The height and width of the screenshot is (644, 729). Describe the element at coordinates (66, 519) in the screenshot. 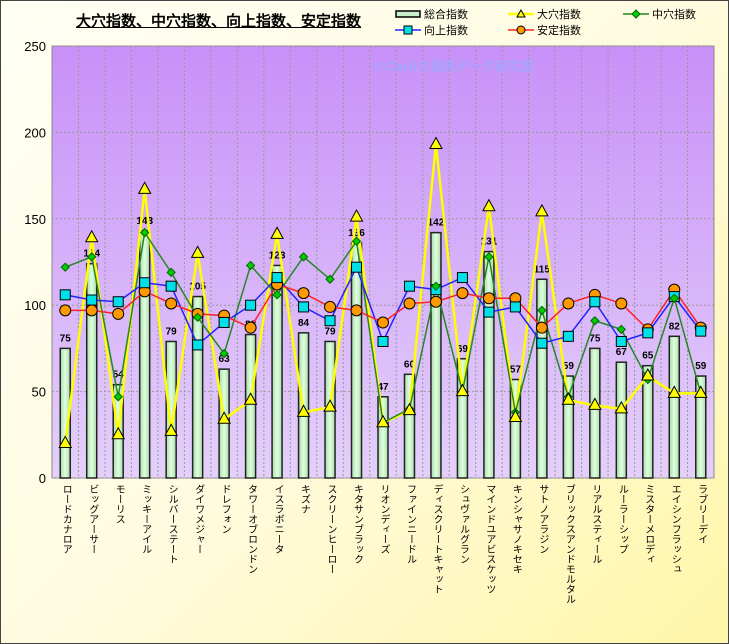

I see `x-tick-label: ロードカナロア` at that location.